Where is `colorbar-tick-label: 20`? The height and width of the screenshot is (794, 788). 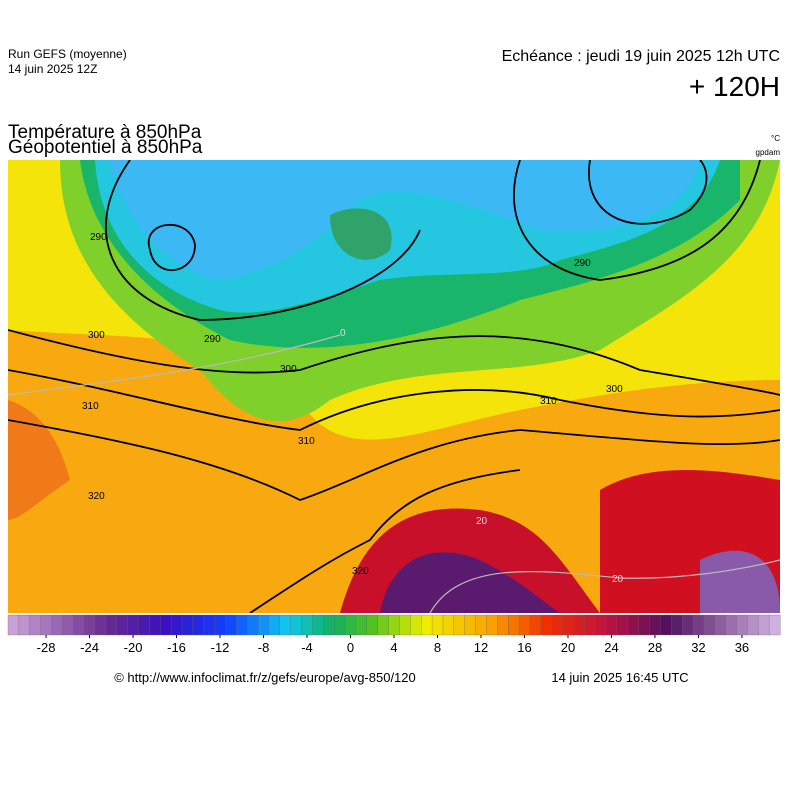 colorbar-tick-label: 20 is located at coordinates (568, 647).